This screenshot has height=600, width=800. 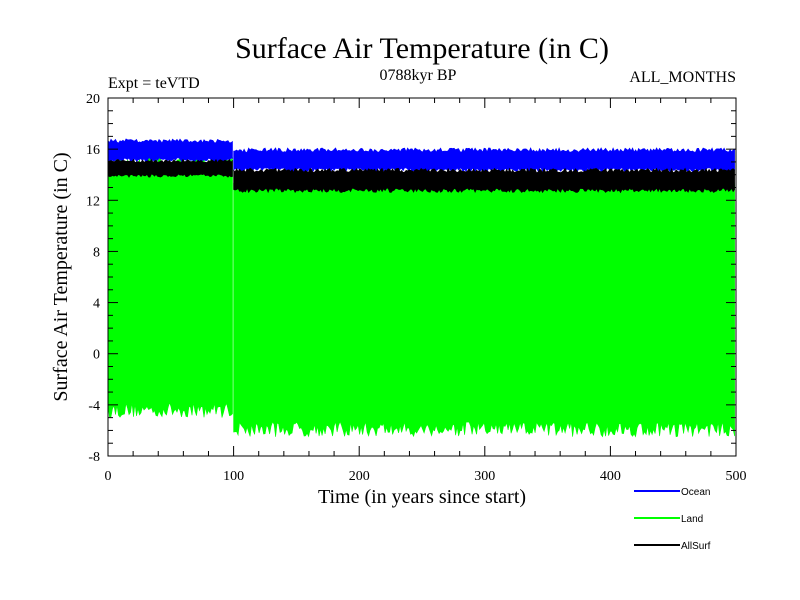 What do you see at coordinates (484, 476) in the screenshot?
I see `x-tick-label-300: 300` at bounding box center [484, 476].